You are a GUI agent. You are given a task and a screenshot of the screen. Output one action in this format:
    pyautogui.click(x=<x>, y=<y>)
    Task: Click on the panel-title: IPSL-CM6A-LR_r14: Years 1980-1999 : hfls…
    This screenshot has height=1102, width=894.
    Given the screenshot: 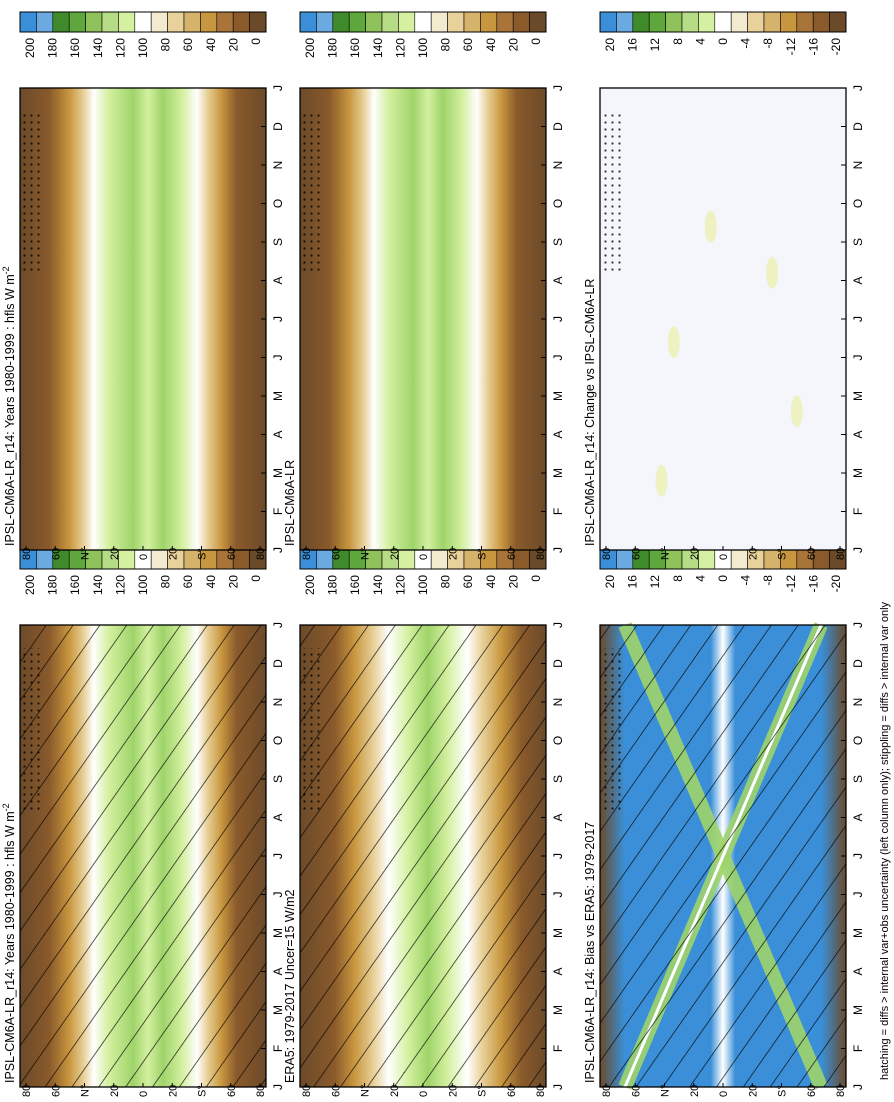 What is the action you would take?
    pyautogui.click(x=9, y=406)
    